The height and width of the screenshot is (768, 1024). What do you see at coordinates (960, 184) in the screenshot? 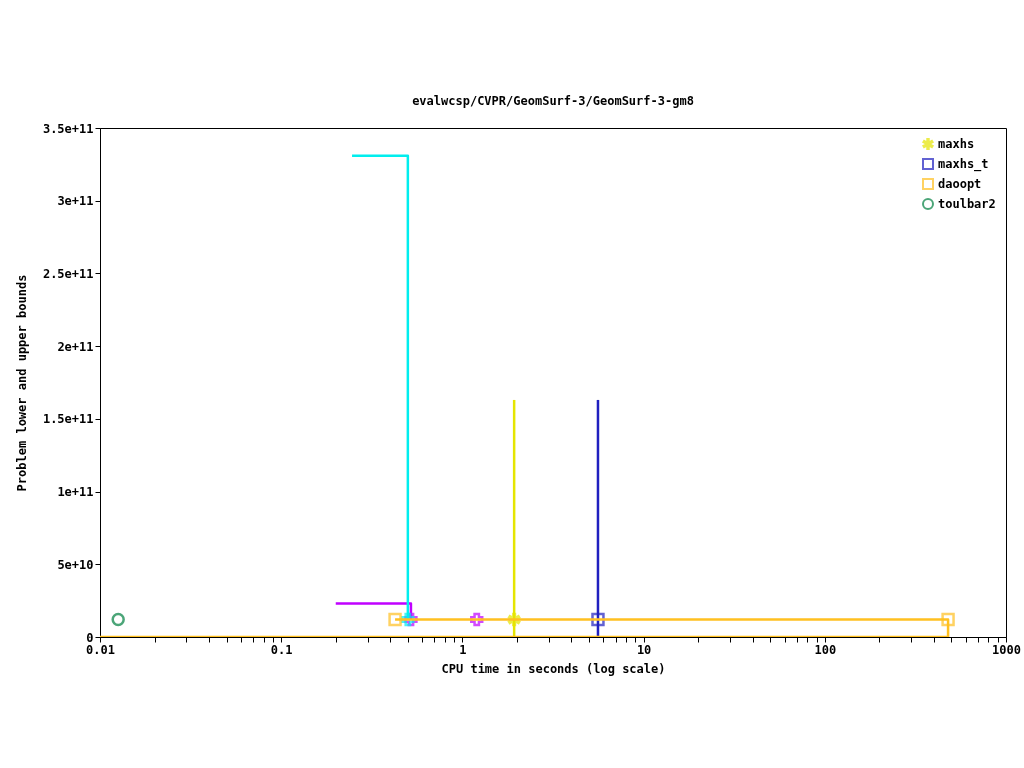
I see `legend-label: daoopt` at bounding box center [960, 184].